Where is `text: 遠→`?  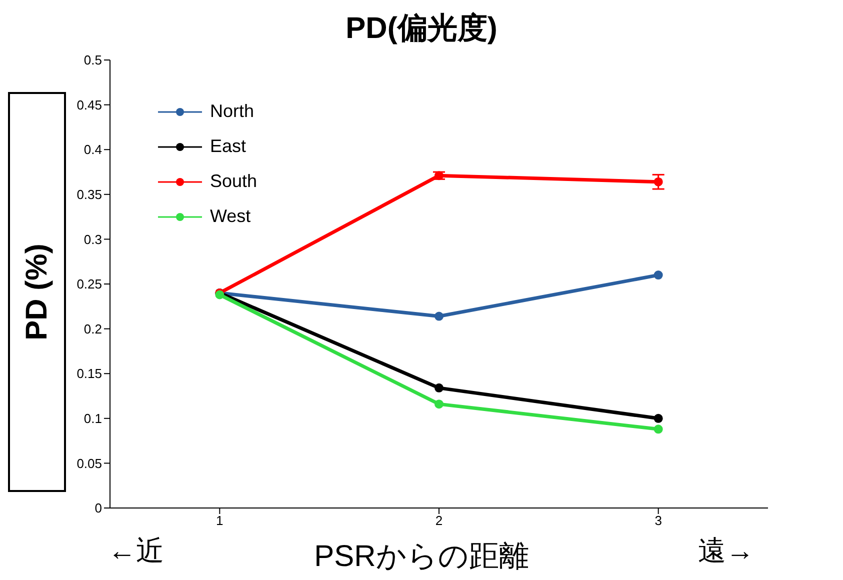 text: 遠→ is located at coordinates (726, 551).